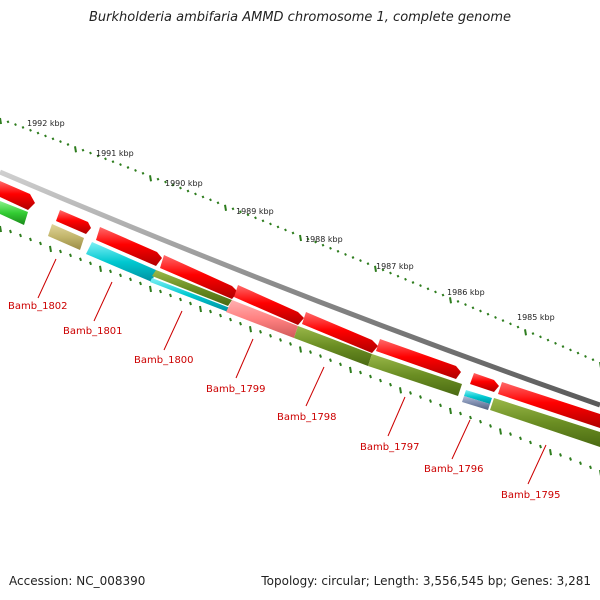  What do you see at coordinates (262, 319) in the screenshot?
I see `gene-feature-pink` at bounding box center [262, 319].